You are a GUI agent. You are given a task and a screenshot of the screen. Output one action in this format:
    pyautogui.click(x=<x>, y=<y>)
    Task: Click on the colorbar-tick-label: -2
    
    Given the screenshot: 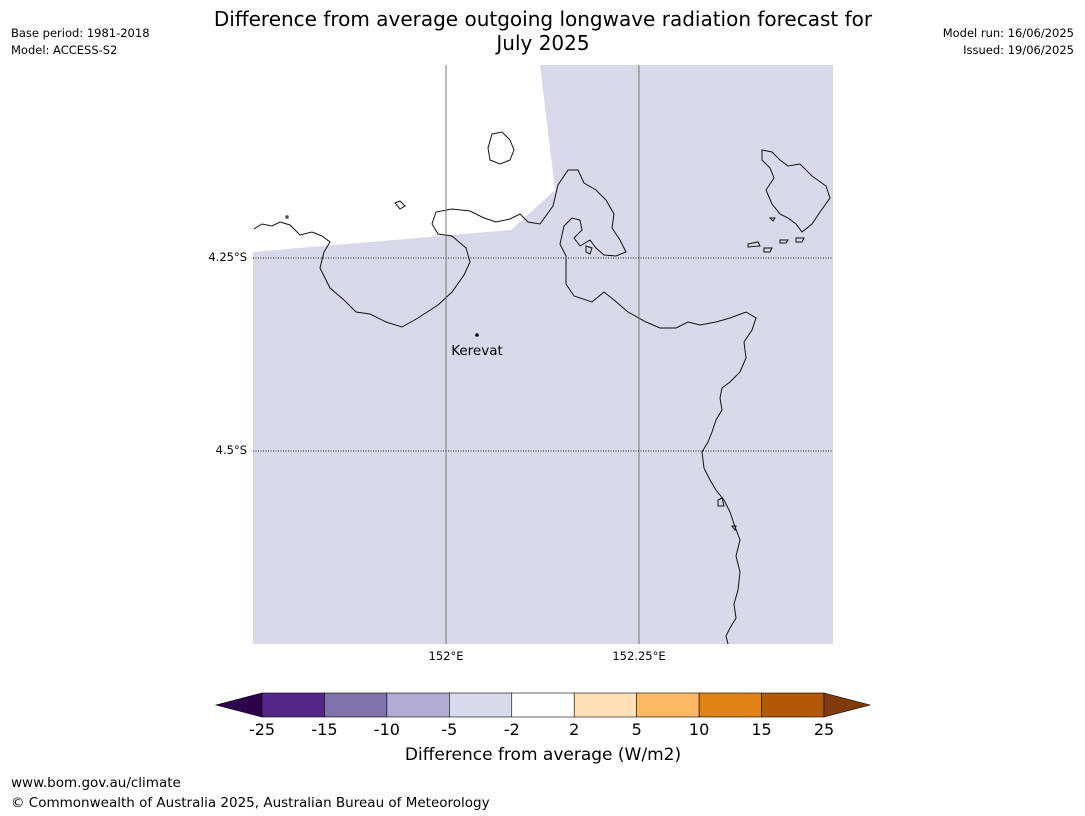 What is the action you would take?
    pyautogui.click(x=511, y=729)
    